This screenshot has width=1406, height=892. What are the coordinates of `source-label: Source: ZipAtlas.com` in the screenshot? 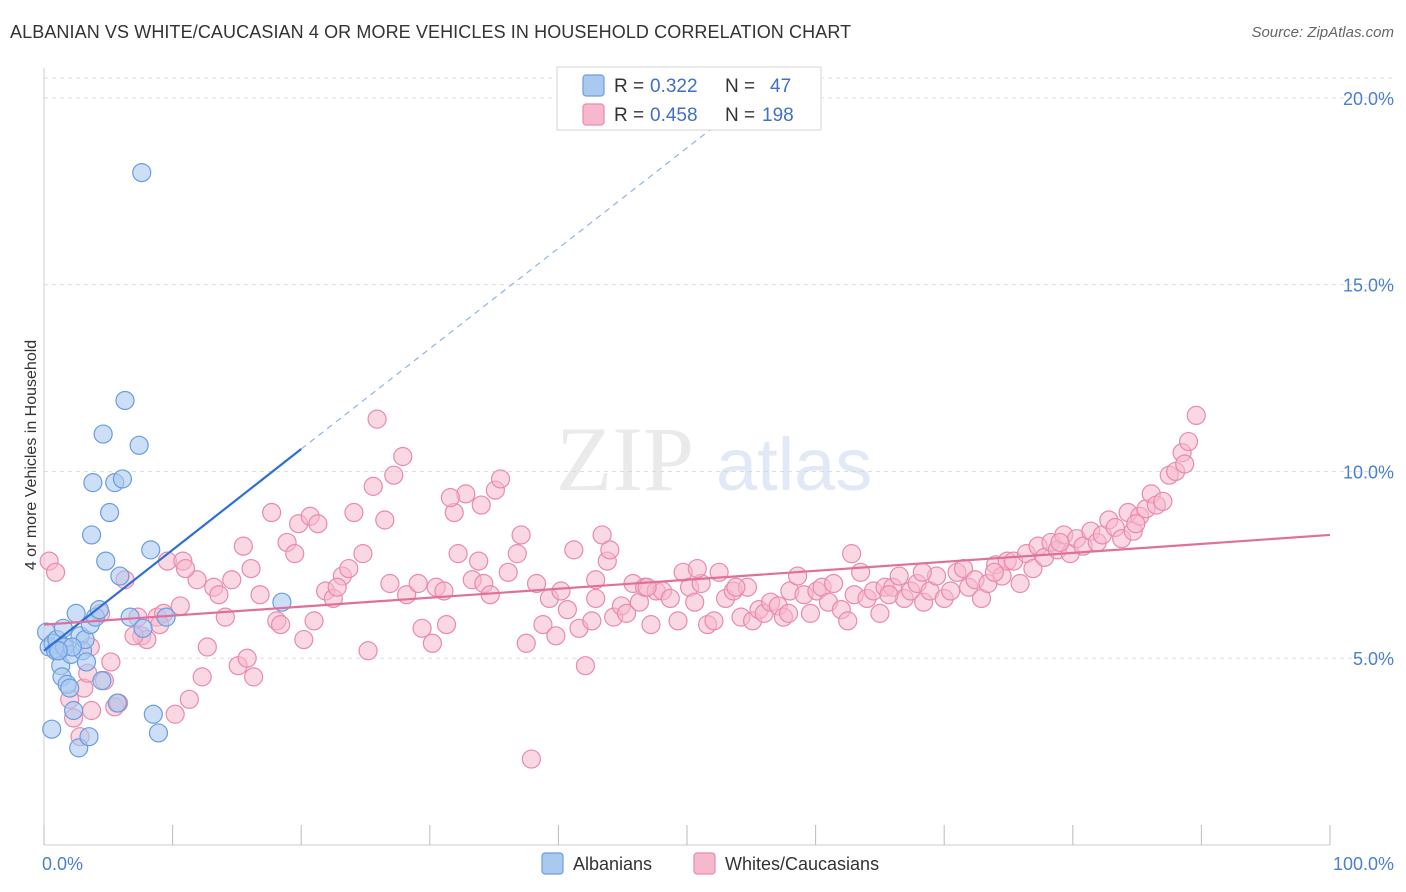 It's located at (1322, 32).